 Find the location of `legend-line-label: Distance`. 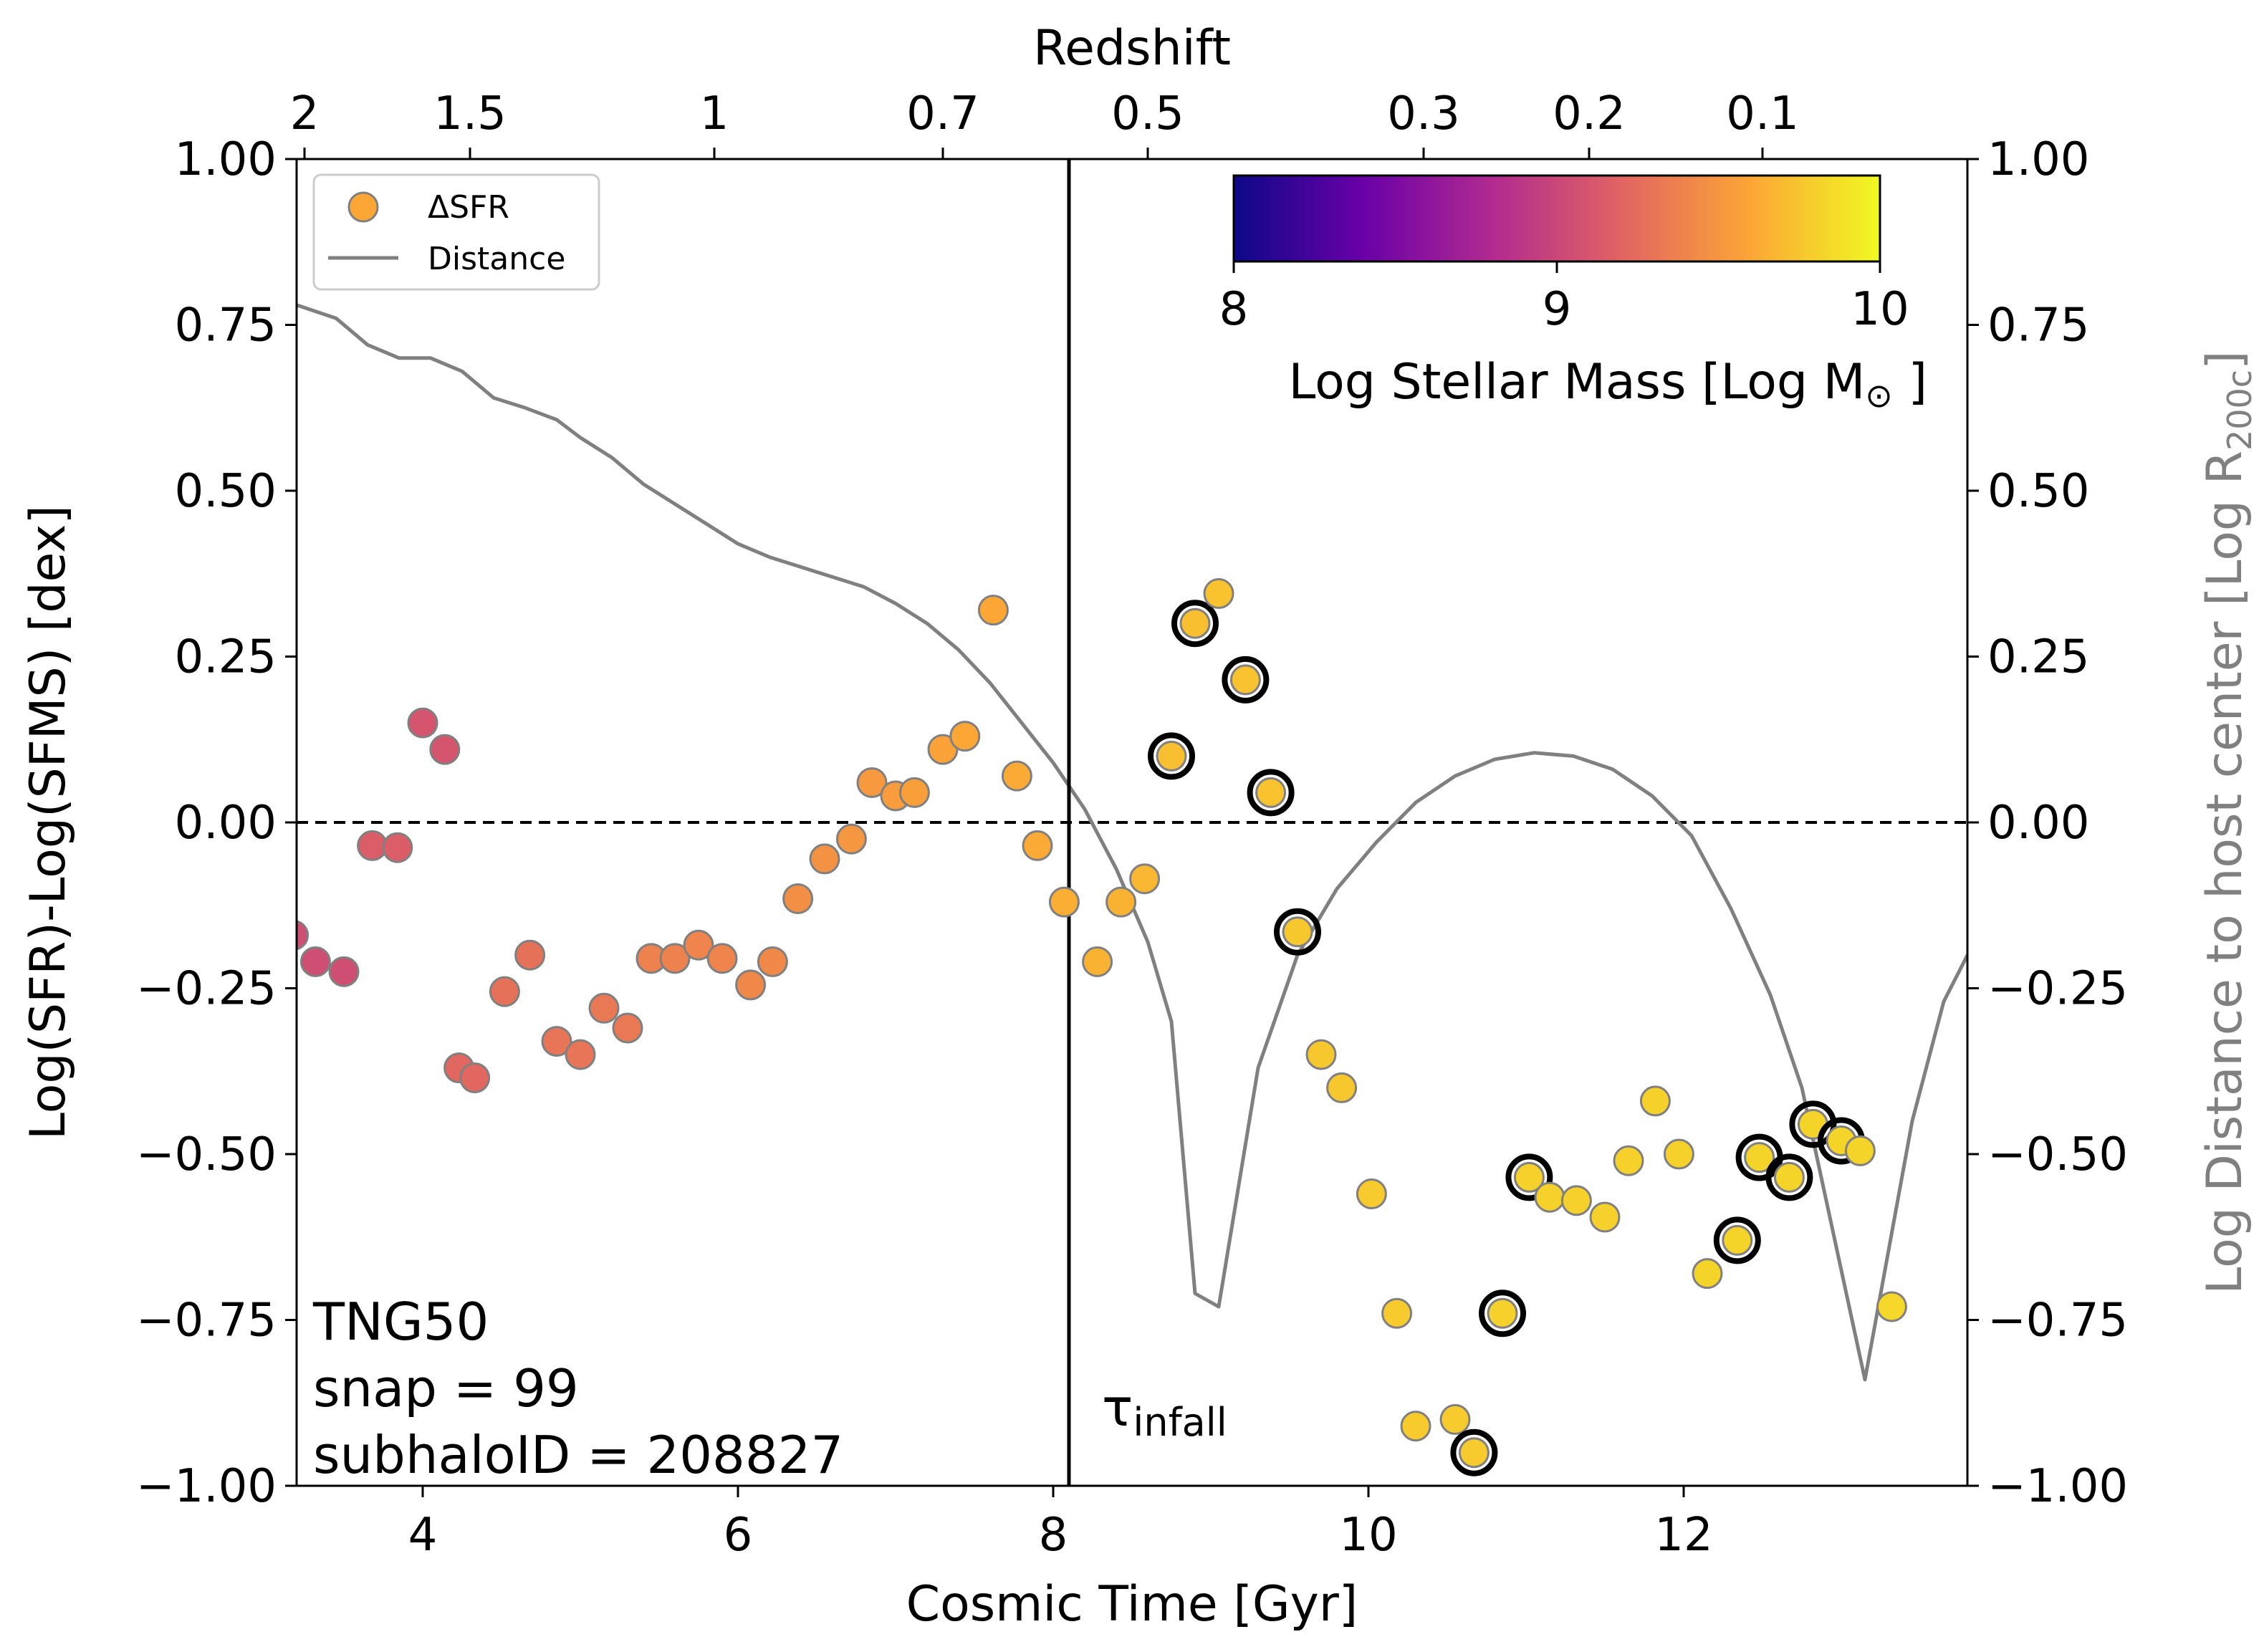

legend-line-label: Distance is located at coordinates (496, 259).